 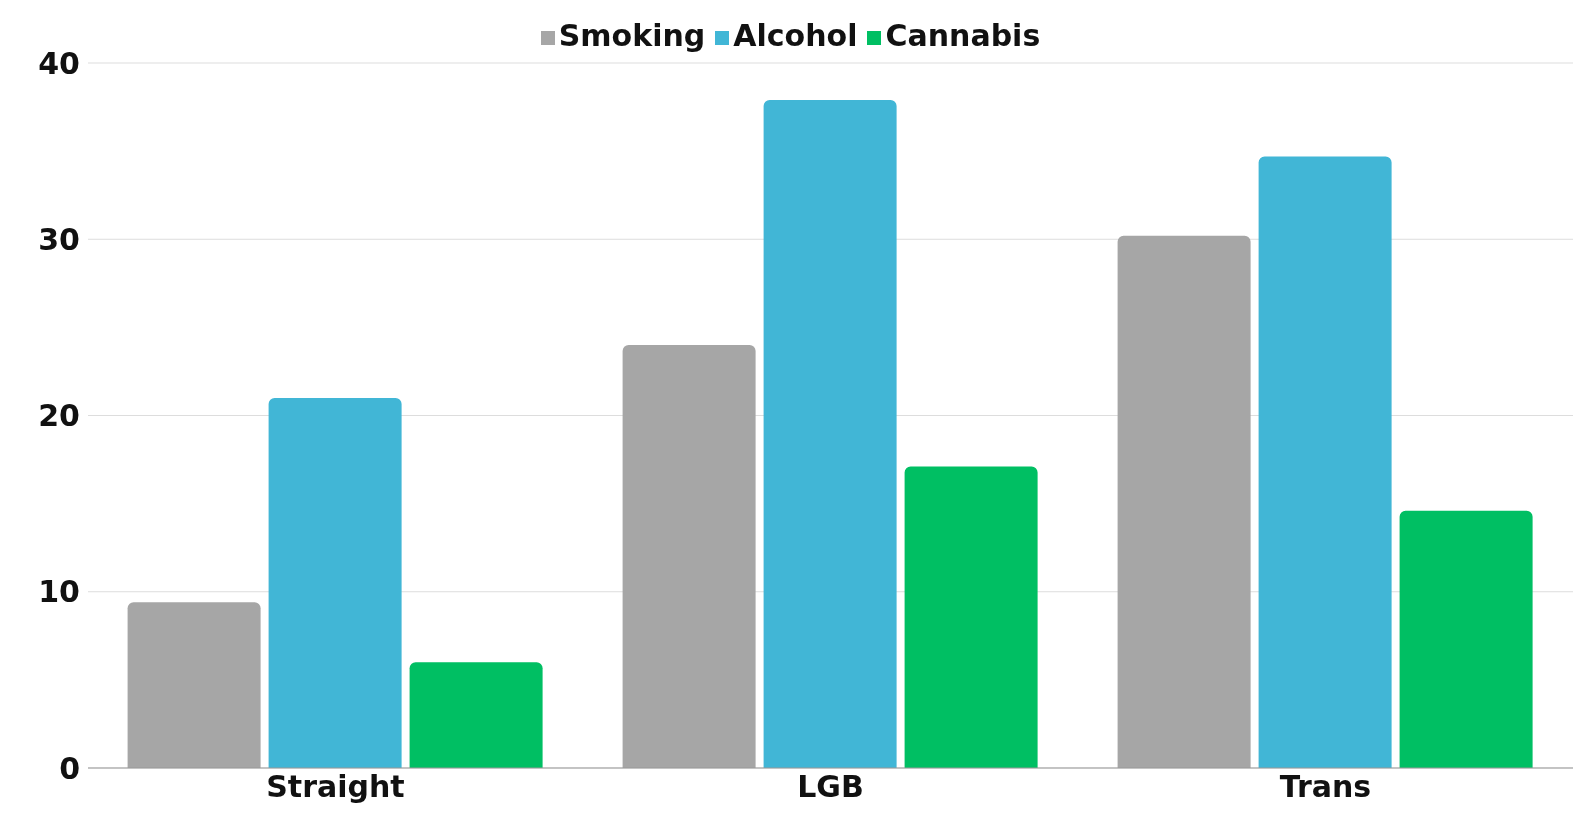 What do you see at coordinates (59, 239) in the screenshot?
I see `y-tick-label: 30` at bounding box center [59, 239].